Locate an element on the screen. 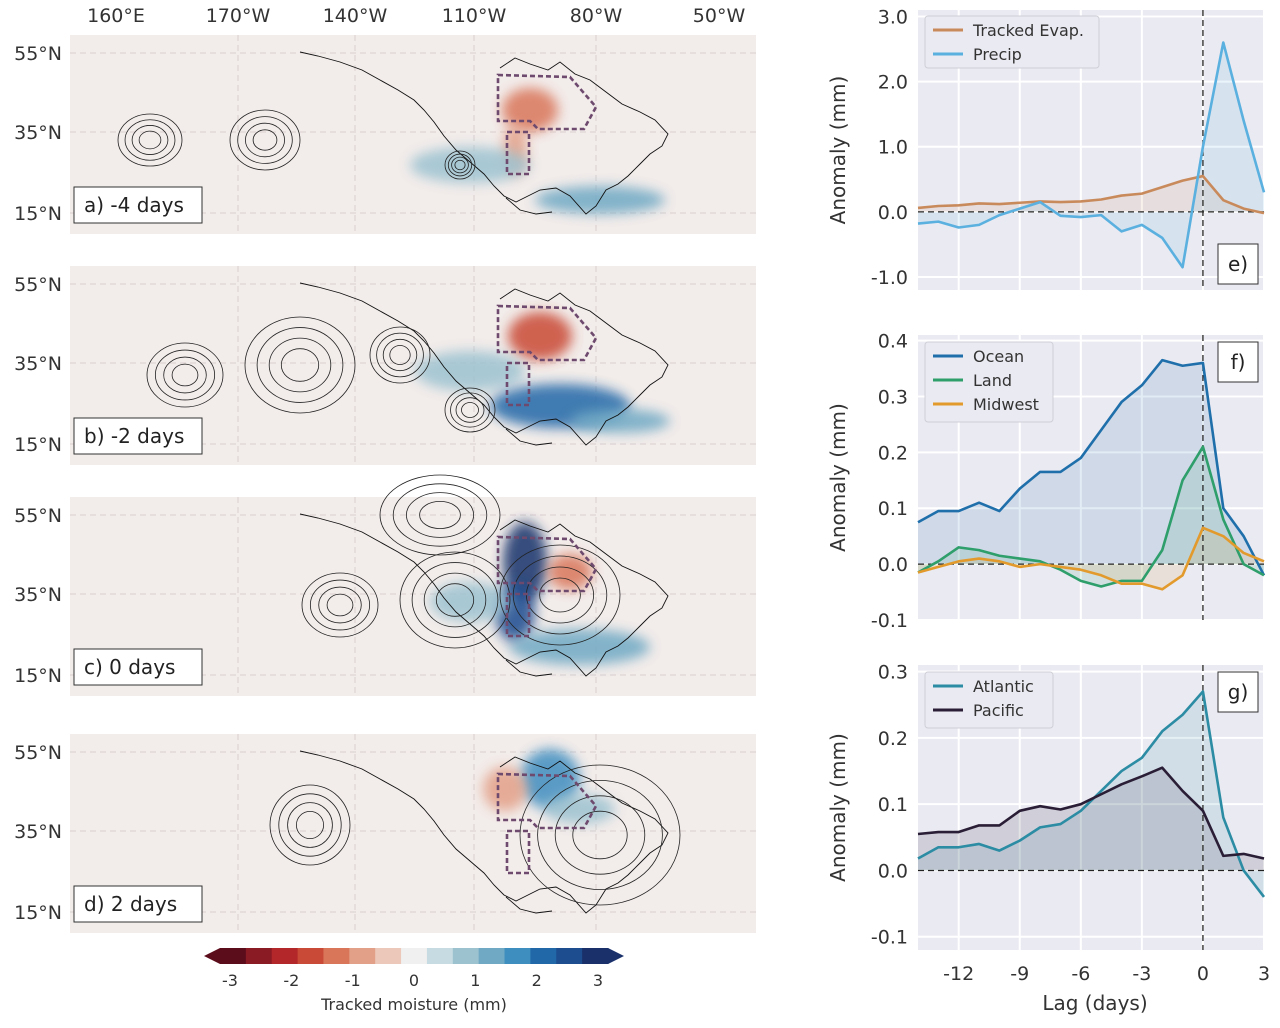 The height and width of the screenshot is (1028, 1280). panel-label: g) is located at coordinates (1238, 692).